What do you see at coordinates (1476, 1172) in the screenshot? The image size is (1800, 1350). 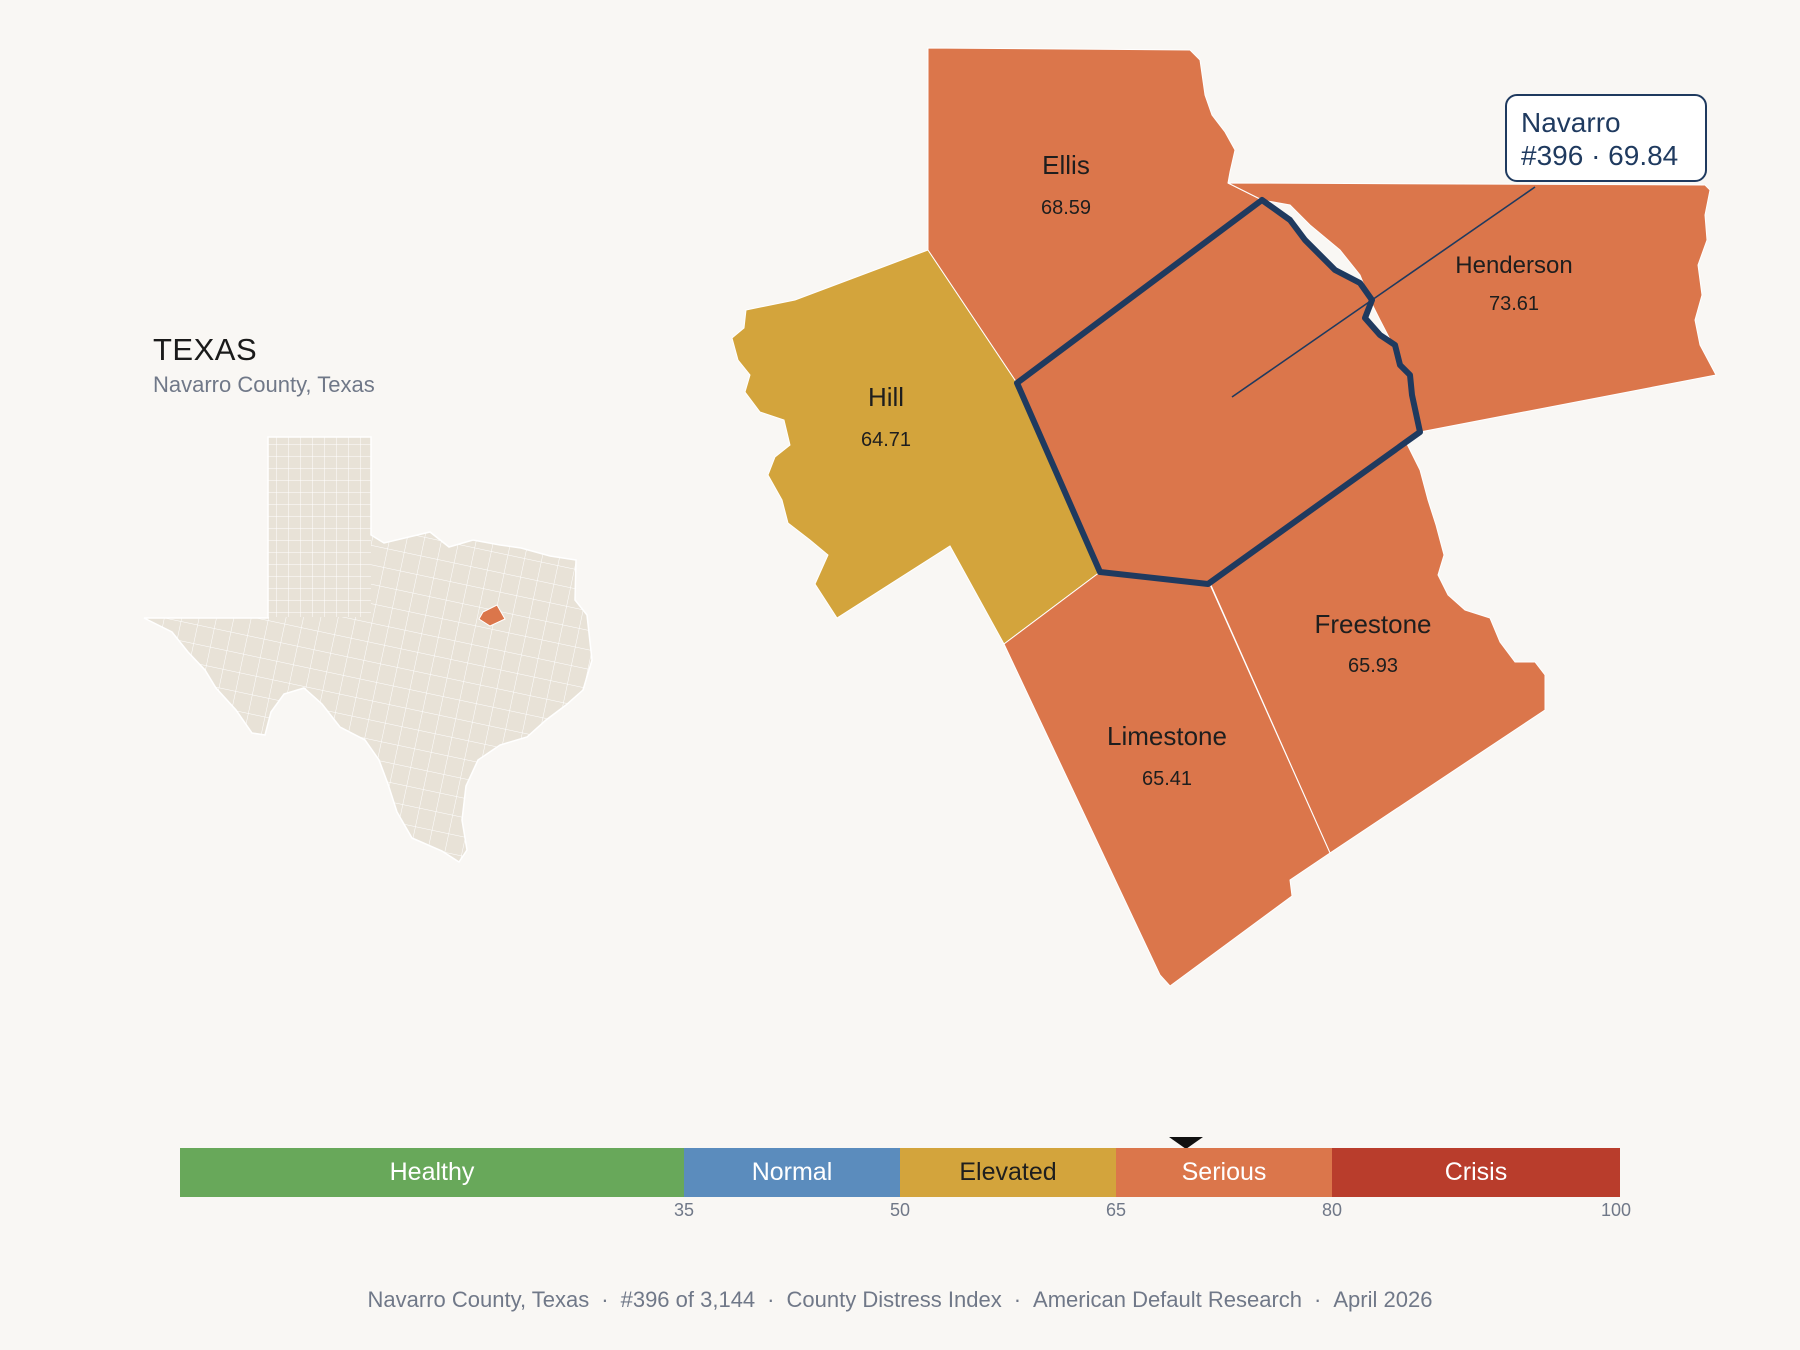 I see `scale-segment-crisis: Crisis` at bounding box center [1476, 1172].